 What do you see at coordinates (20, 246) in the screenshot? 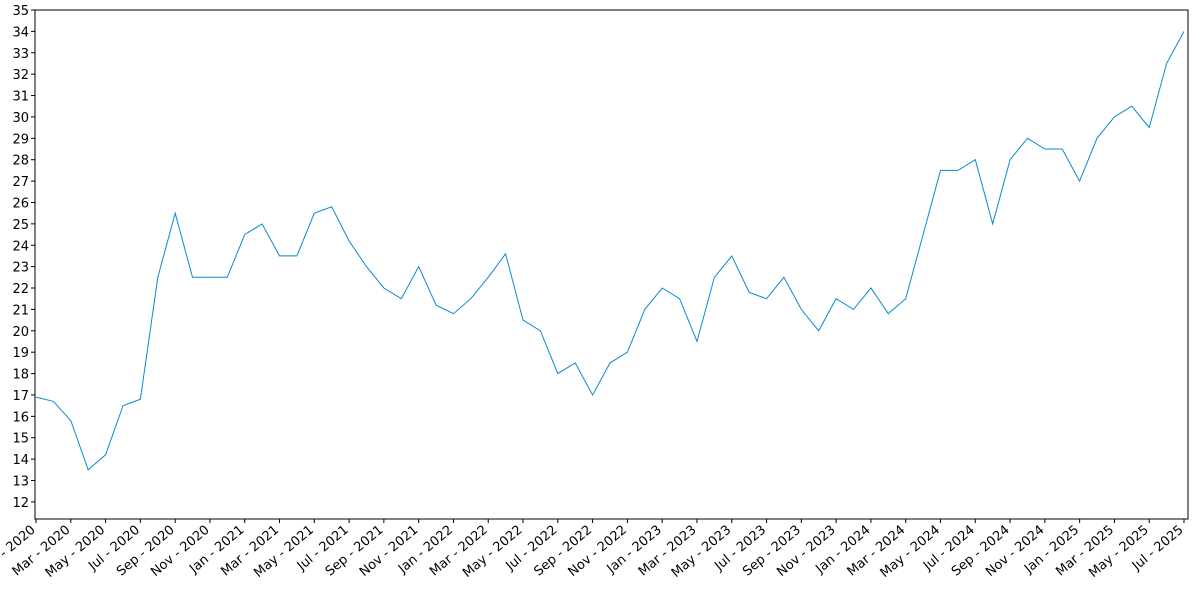
I see `y-tick-label: 24` at bounding box center [20, 246].